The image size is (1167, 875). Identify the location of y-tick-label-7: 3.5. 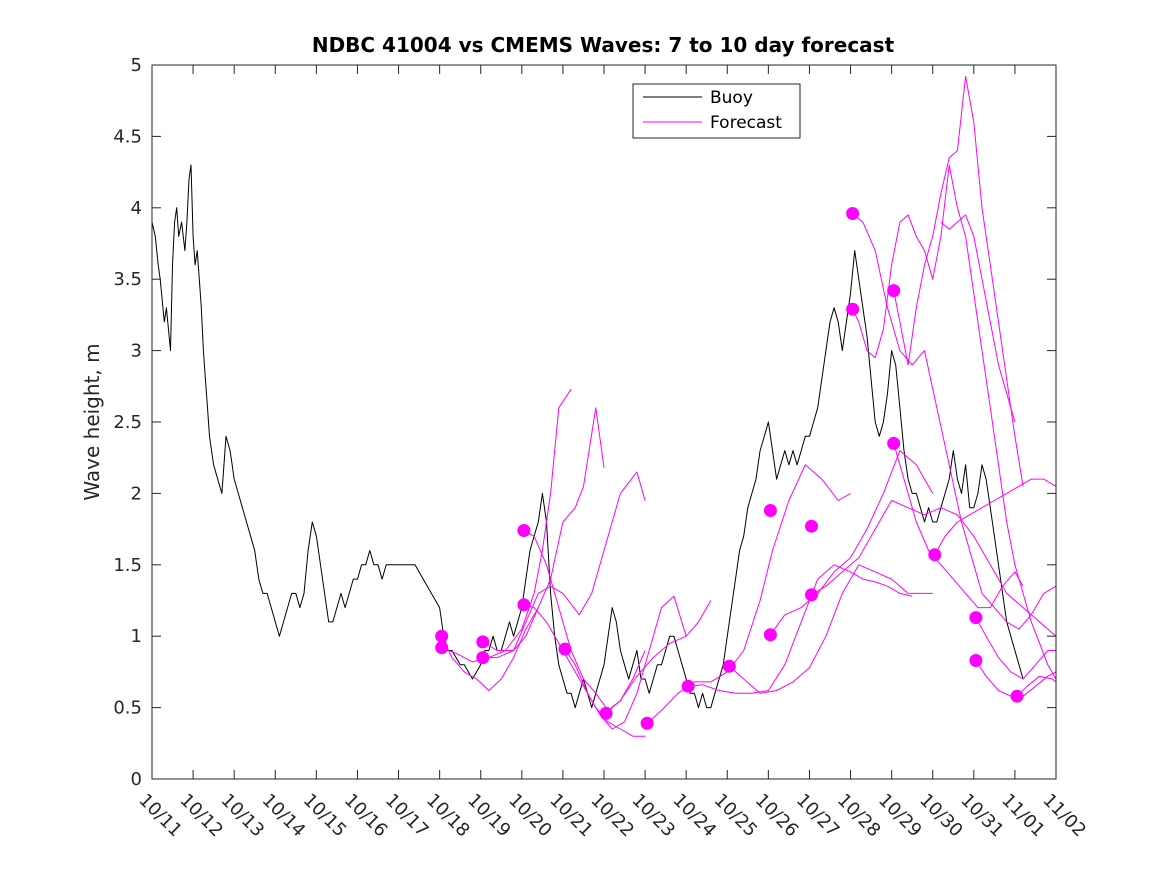
(127, 279).